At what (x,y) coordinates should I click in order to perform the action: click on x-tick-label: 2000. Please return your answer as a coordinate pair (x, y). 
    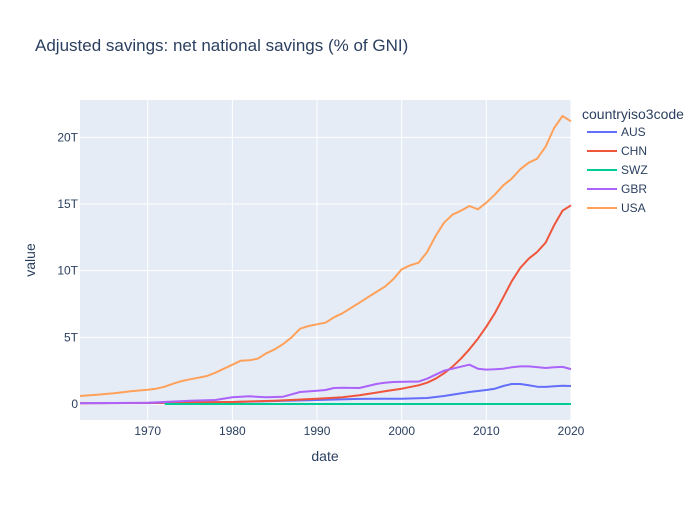
    Looking at the image, I should click on (401, 431).